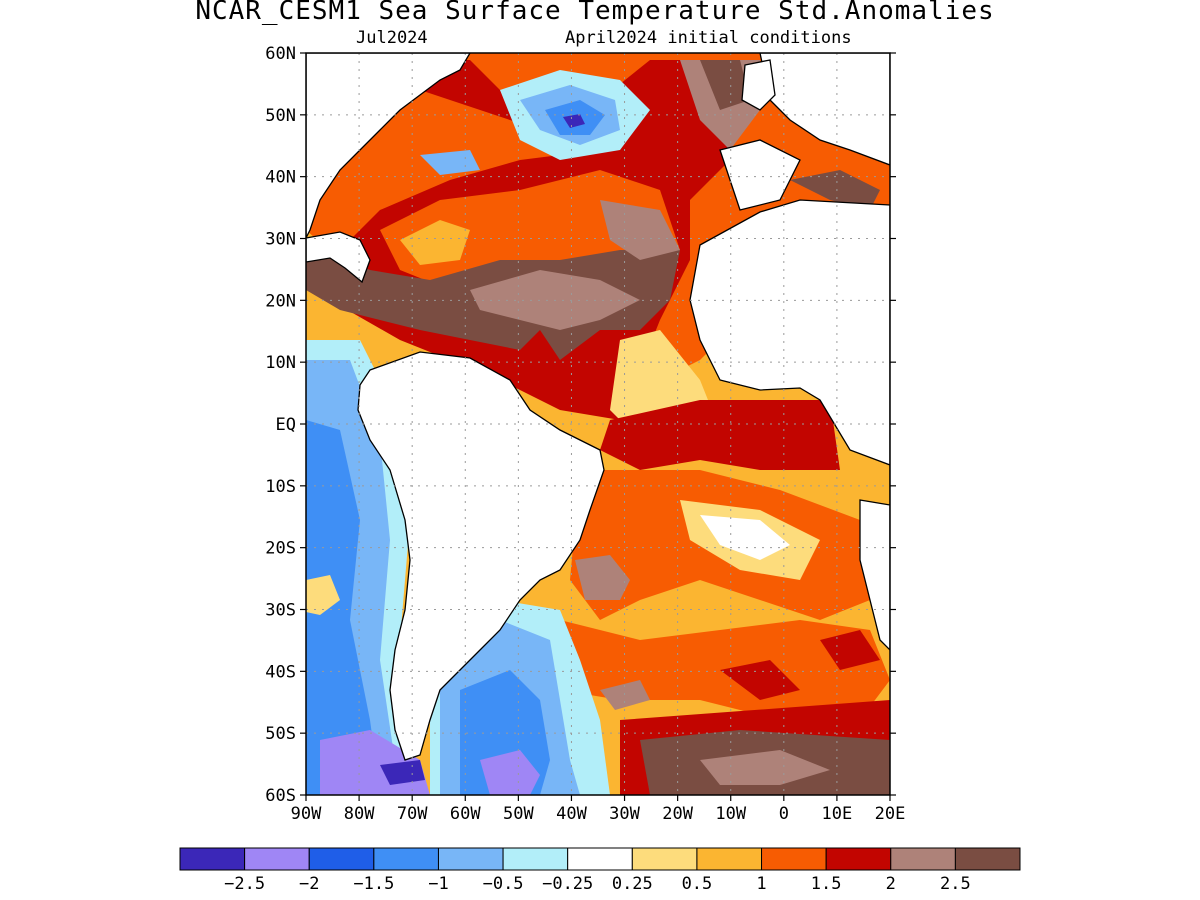  What do you see at coordinates (677, 814) in the screenshot?
I see `lon-tick-label: 20W` at bounding box center [677, 814].